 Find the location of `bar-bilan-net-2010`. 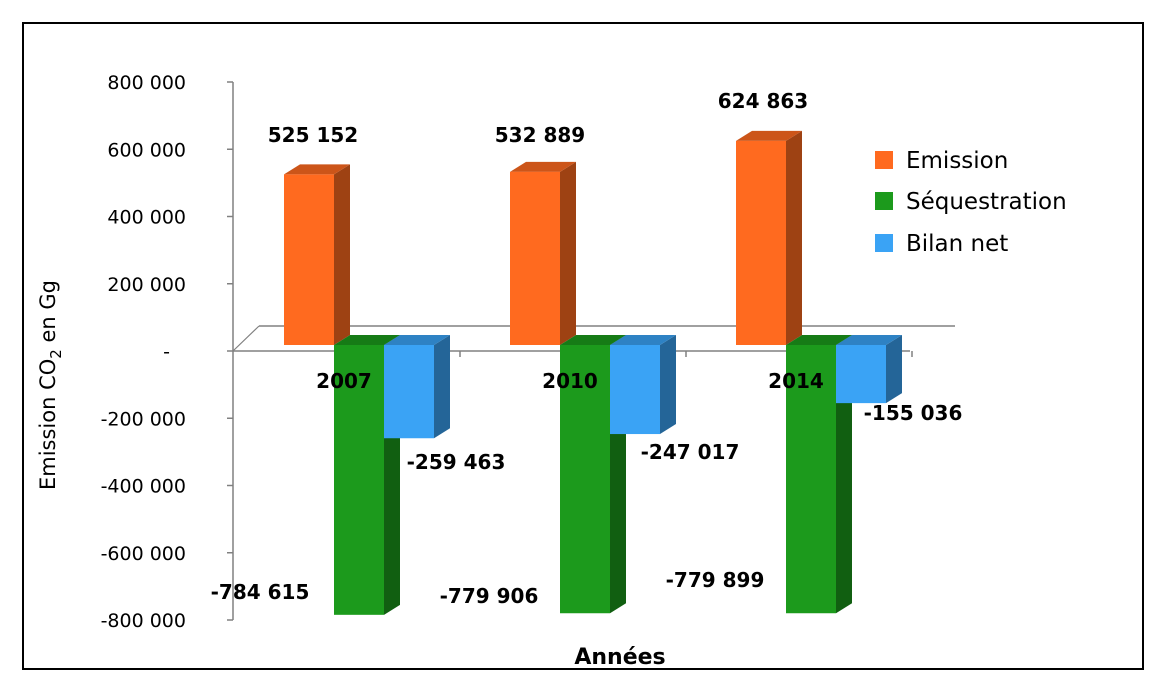

bar-bilan-net-2010 is located at coordinates (643, 385).